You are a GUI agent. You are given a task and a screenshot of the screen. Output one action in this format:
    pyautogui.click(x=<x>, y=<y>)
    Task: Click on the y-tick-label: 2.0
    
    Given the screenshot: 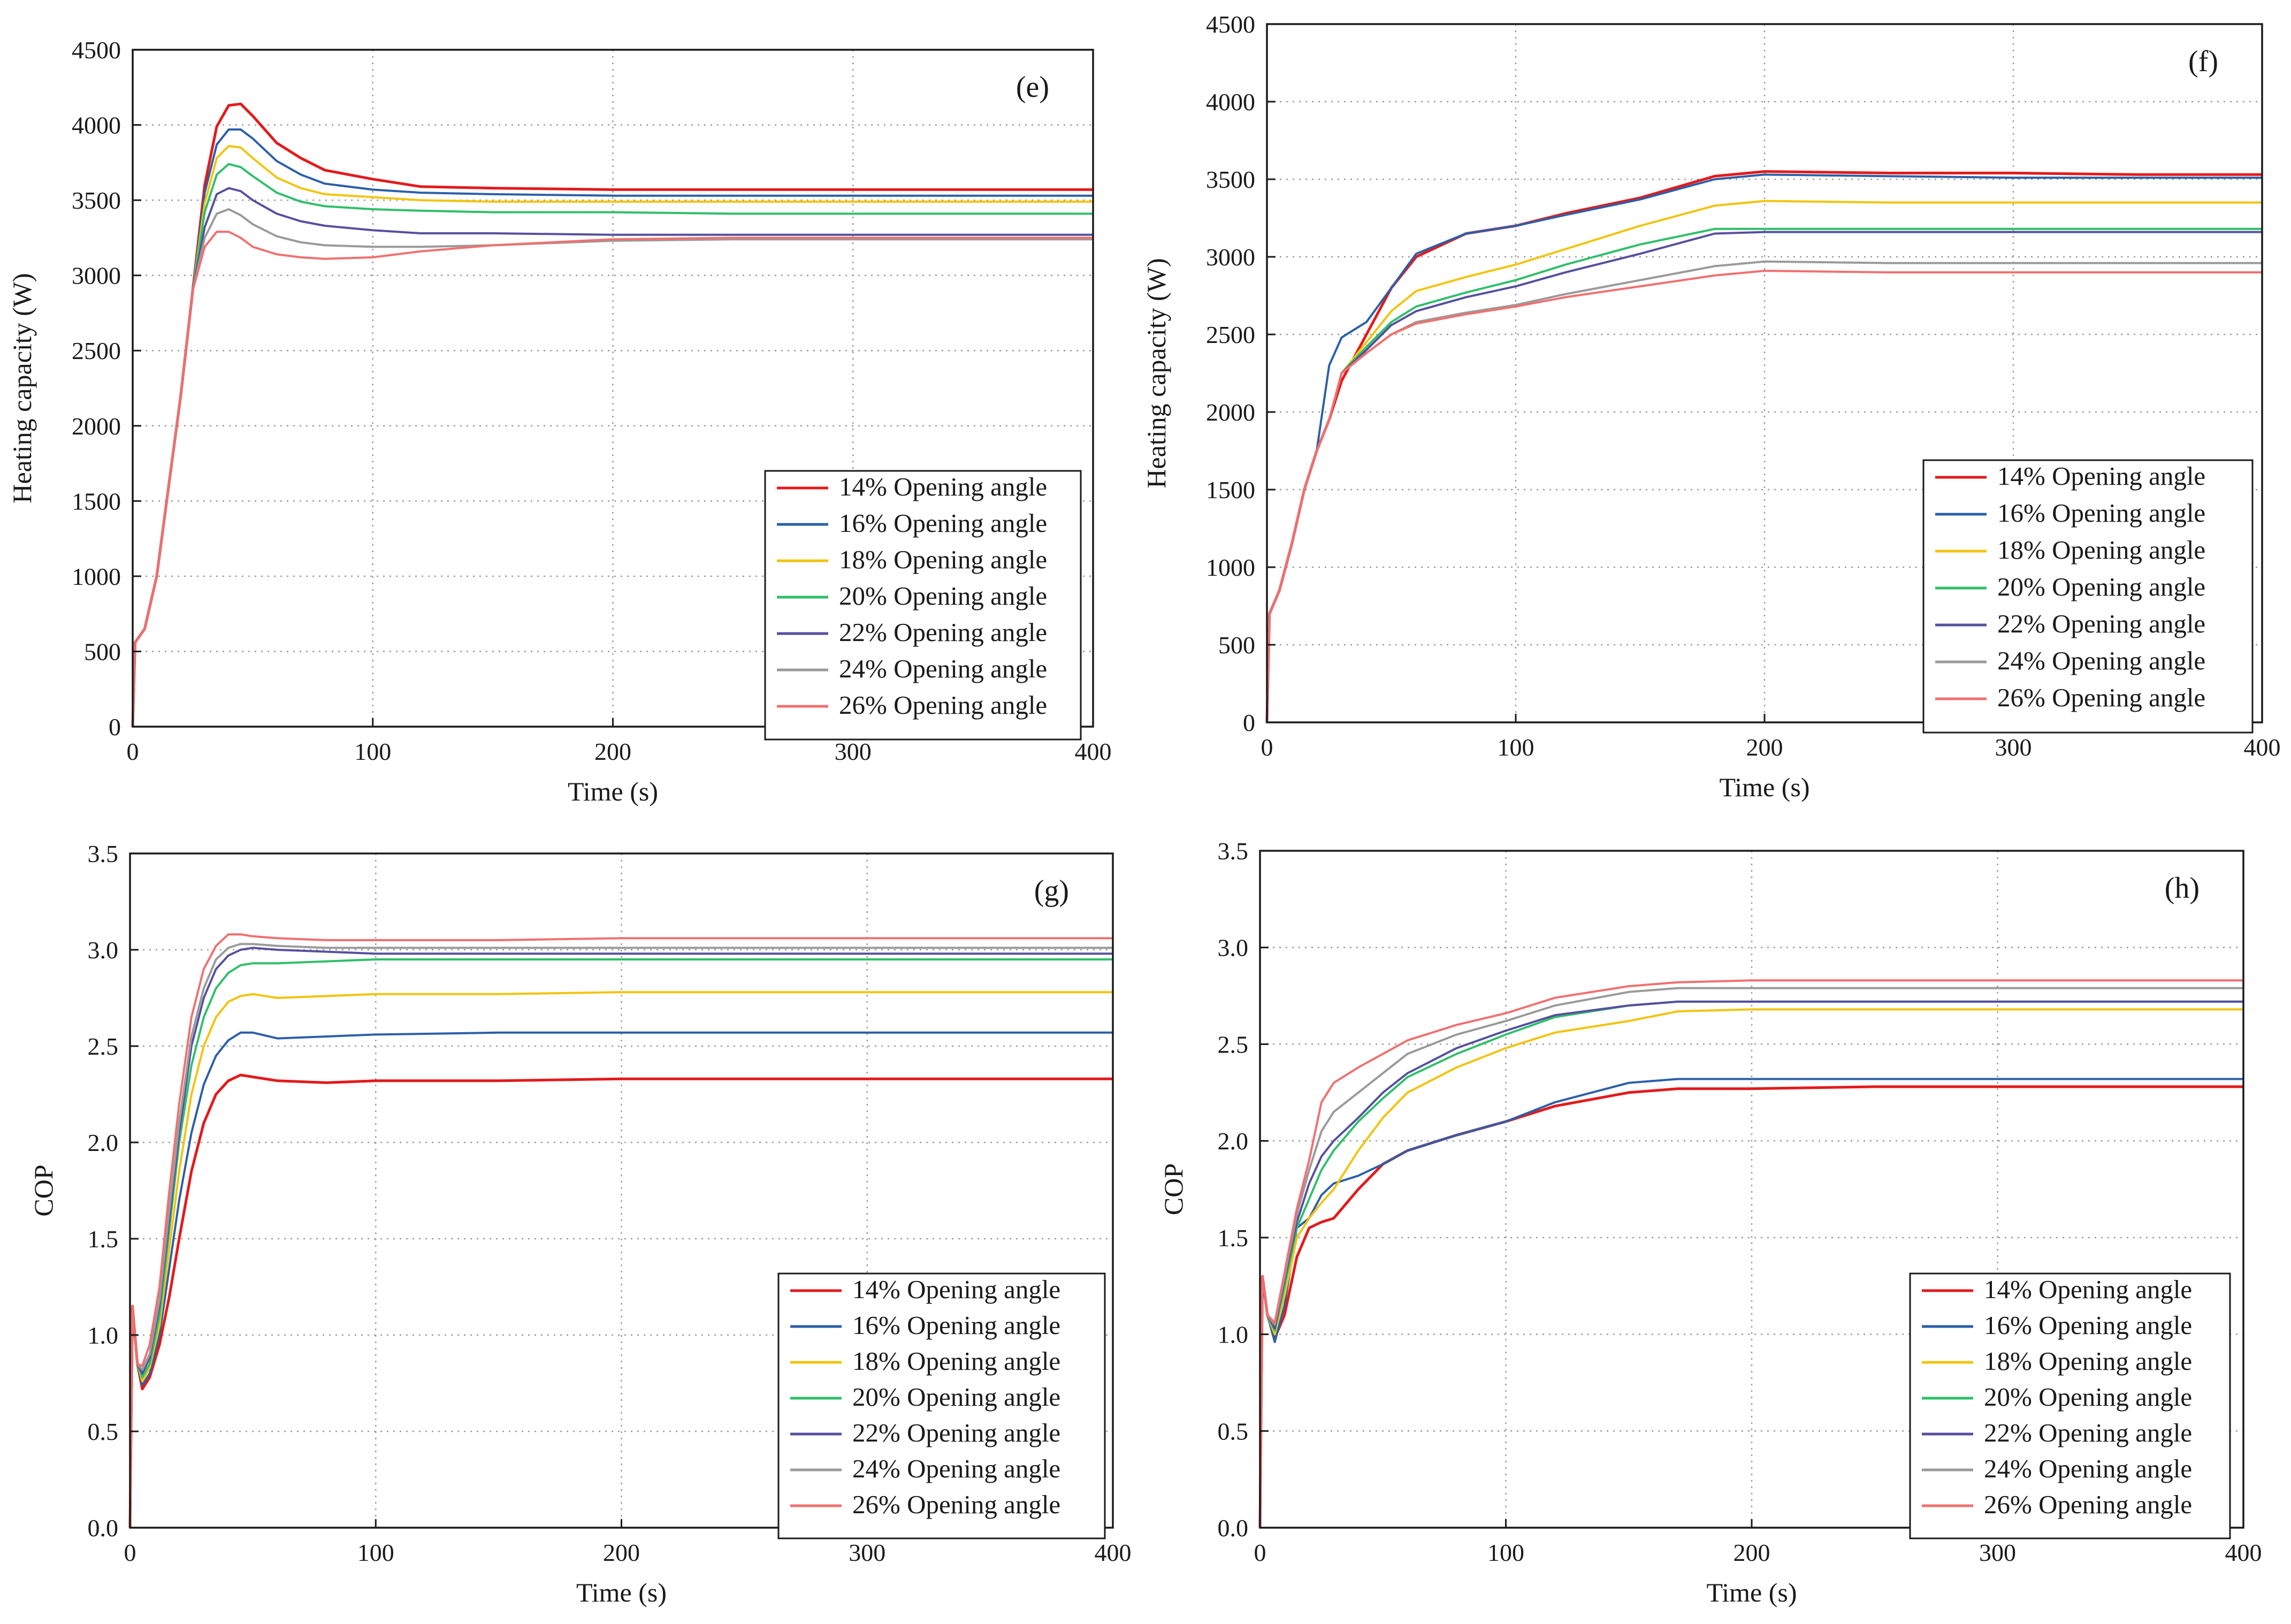 What is the action you would take?
    pyautogui.click(x=1233, y=1141)
    